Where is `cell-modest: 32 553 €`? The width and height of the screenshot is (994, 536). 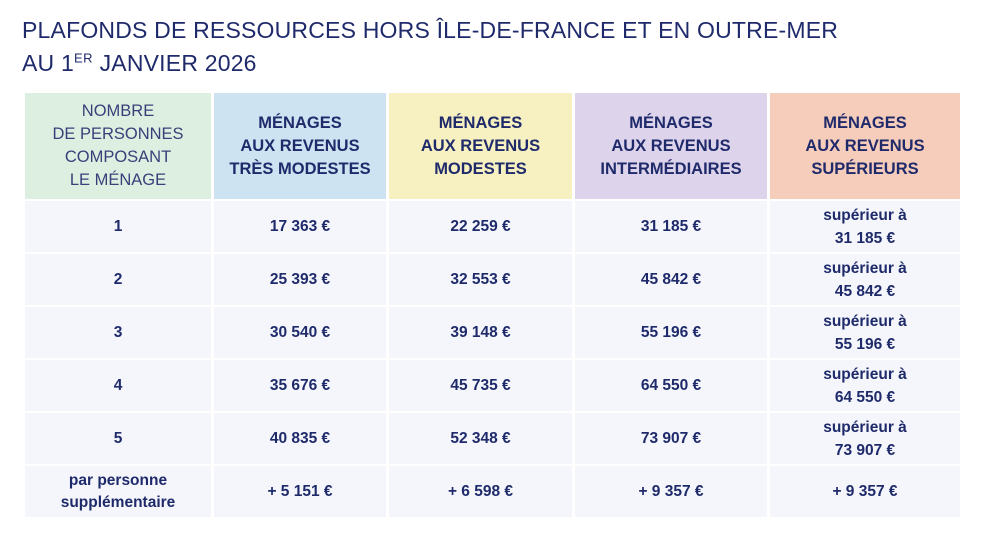
cell-modest: 32 553 € is located at coordinates (480, 279).